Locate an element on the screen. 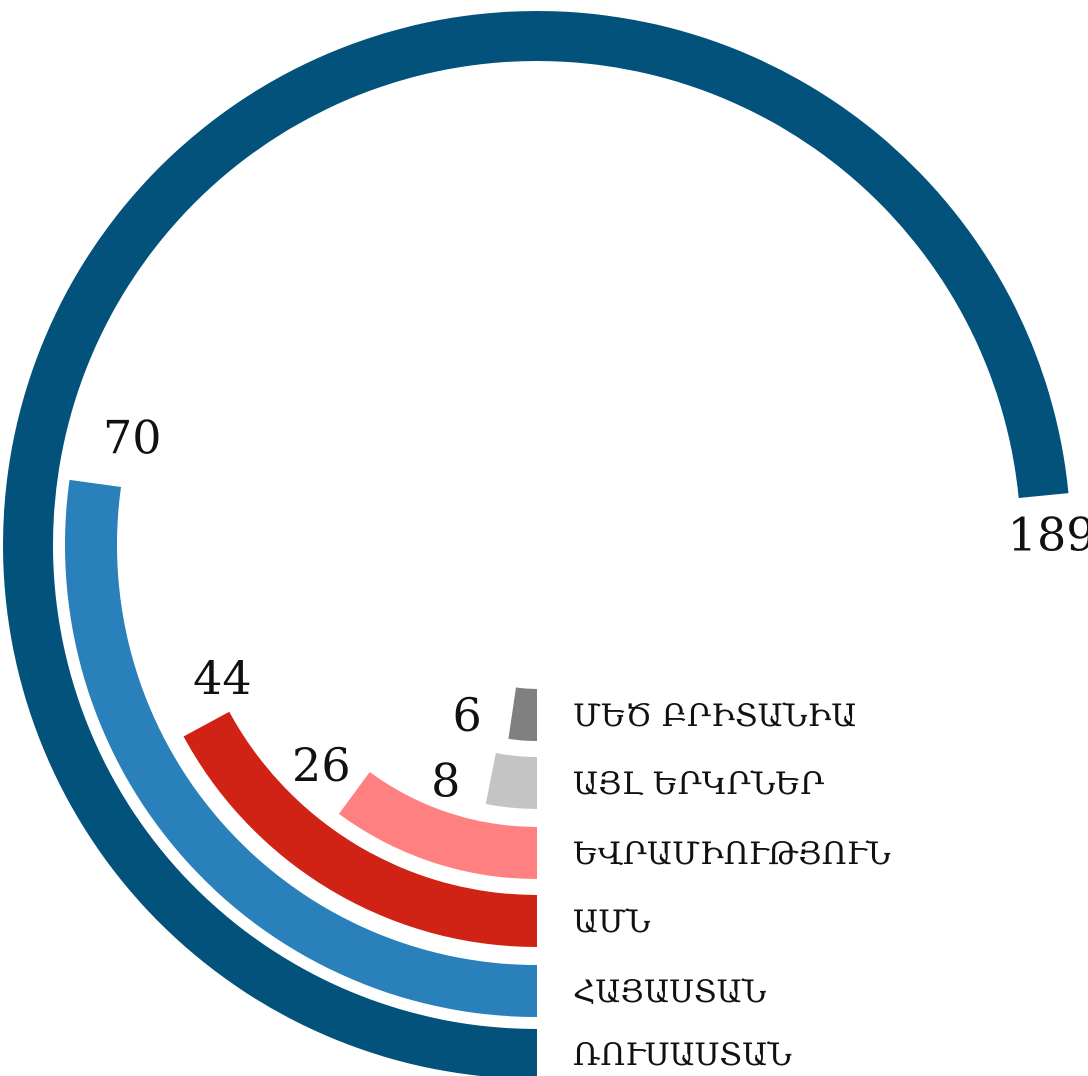 The width and height of the screenshot is (1088, 1076). value-label-ԱՅԼ-ԵՐԿՐՆԵՐ: 8 is located at coordinates (445, 780).